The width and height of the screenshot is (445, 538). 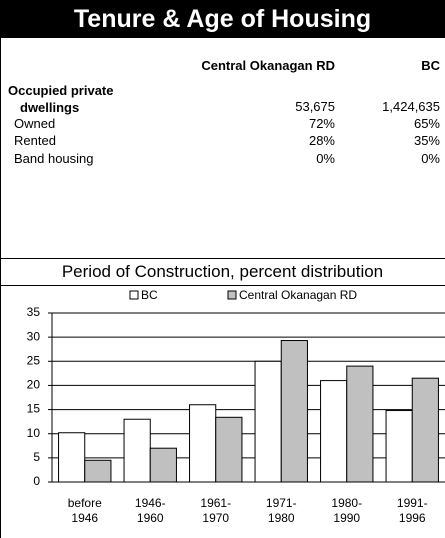 I want to click on y-tick-label: 0, so click(x=36, y=481).